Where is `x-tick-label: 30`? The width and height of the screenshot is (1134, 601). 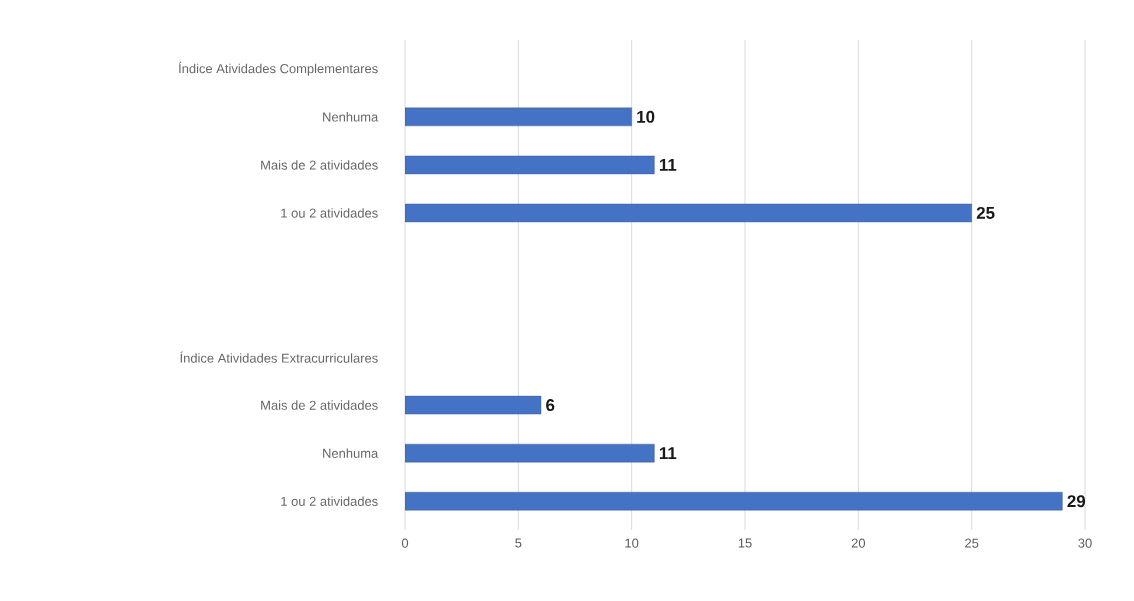
x-tick-label: 30 is located at coordinates (1085, 543).